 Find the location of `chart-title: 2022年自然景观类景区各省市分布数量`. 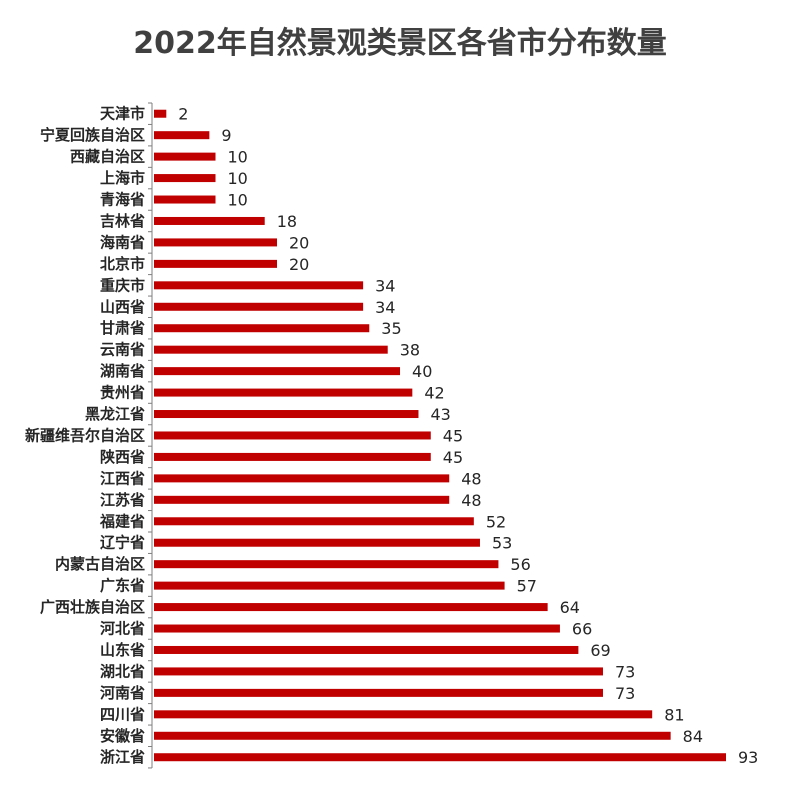

chart-title: 2022年自然景观类景区各省市分布数量 is located at coordinates (400, 43).